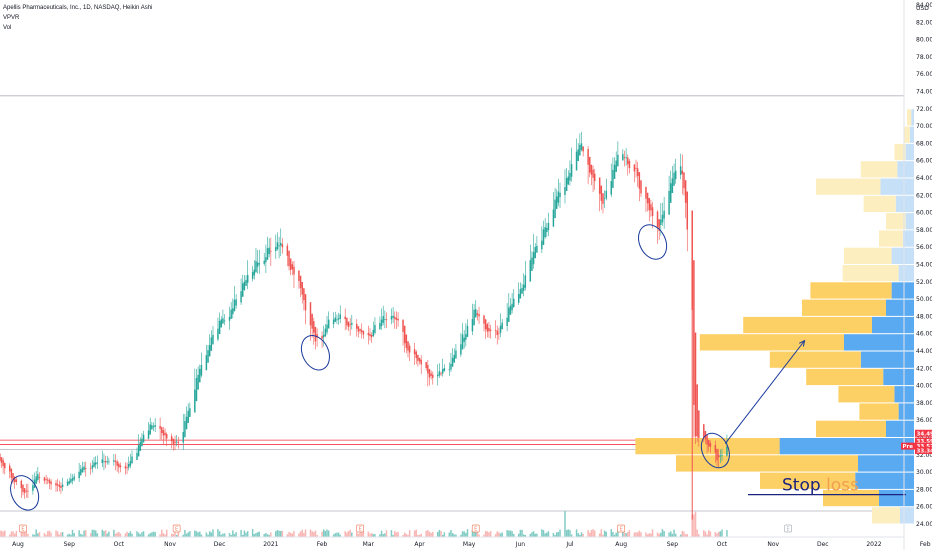 The height and width of the screenshot is (550, 932). I want to click on x-tick-label: 2021, so click(270, 544).